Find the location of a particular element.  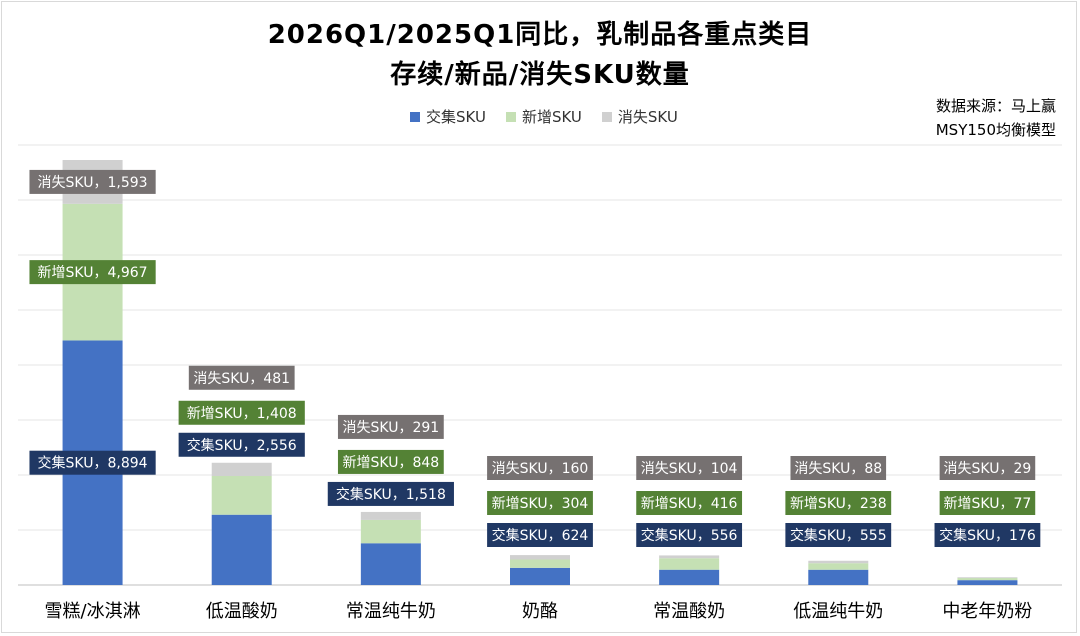

source-line-2: MSY150均衡模型 is located at coordinates (995, 130).